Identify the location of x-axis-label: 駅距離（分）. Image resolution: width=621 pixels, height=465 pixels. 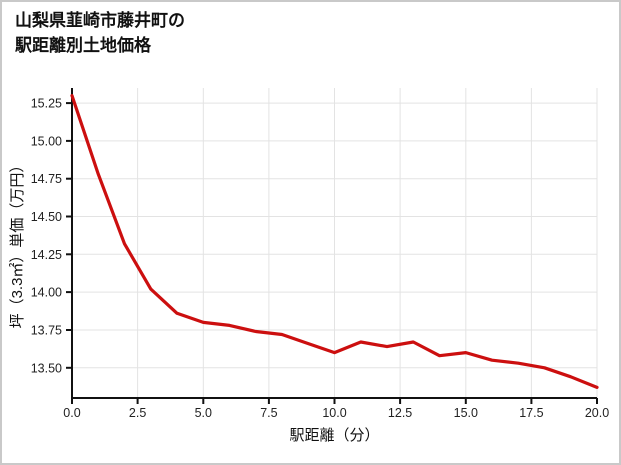
(334, 435).